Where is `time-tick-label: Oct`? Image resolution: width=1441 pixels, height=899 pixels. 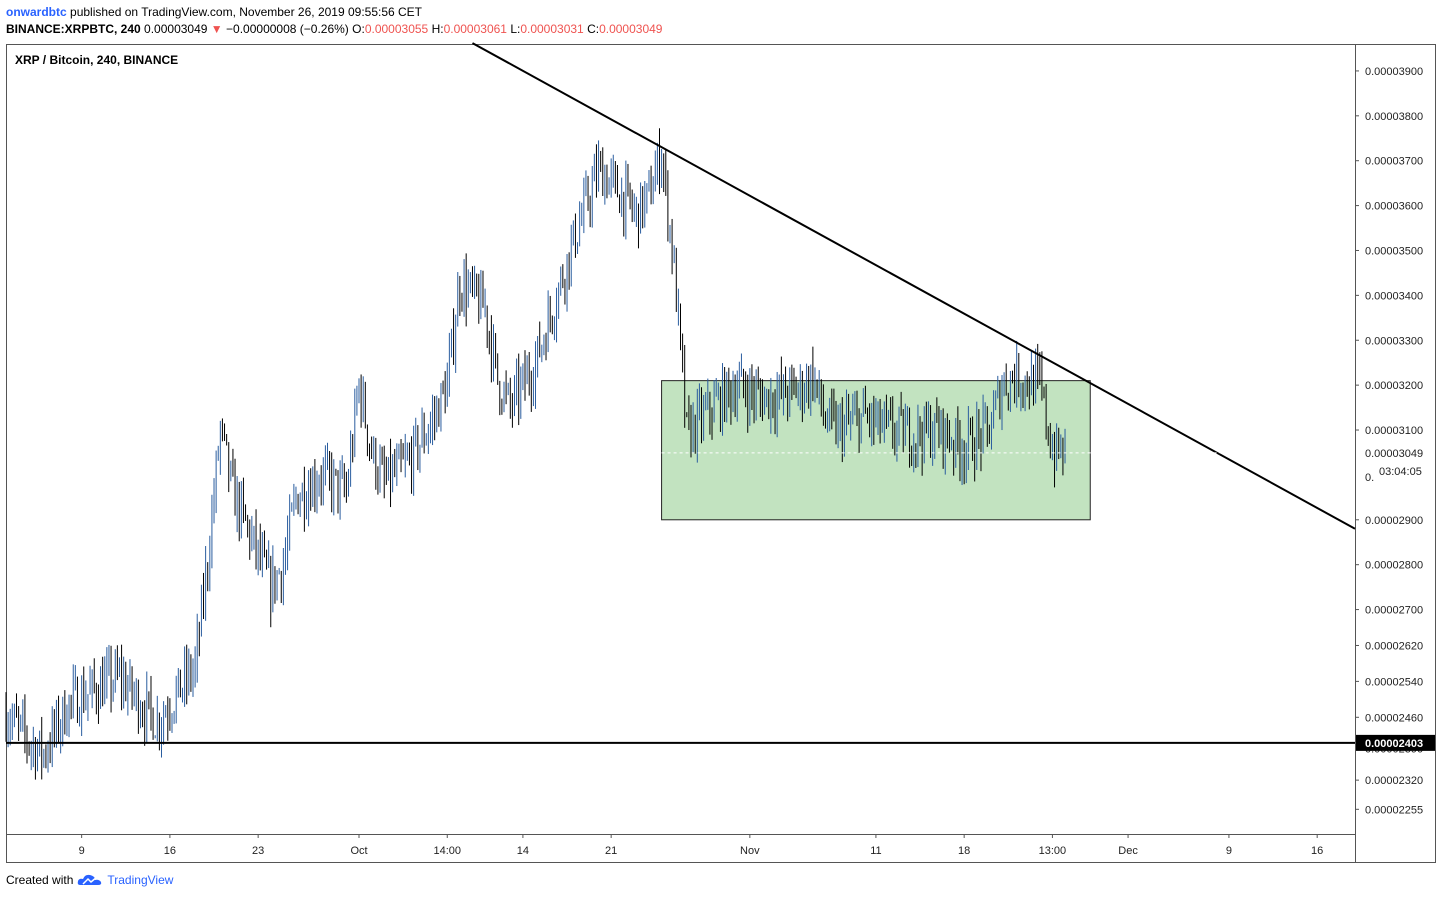
time-tick-label: Oct is located at coordinates (358, 851).